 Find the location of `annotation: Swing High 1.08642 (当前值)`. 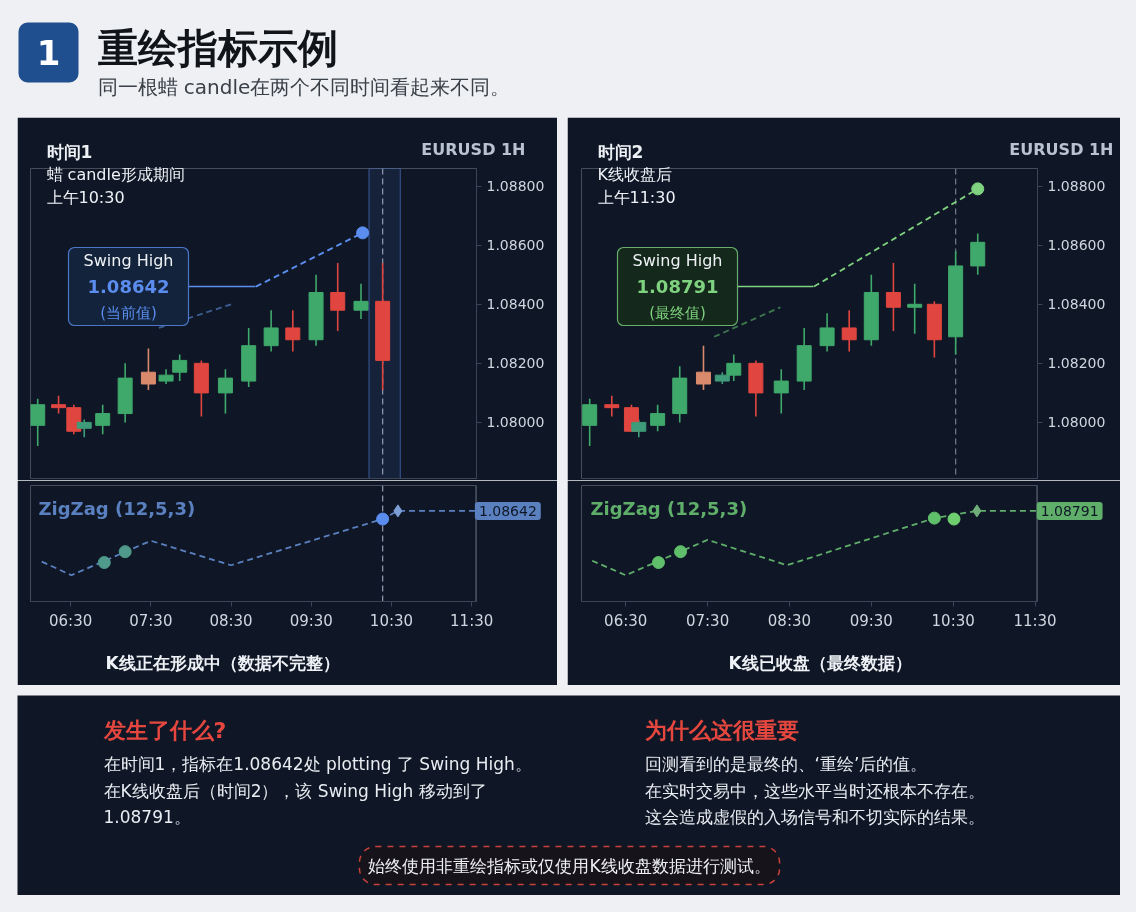

annotation: Swing High 1.08642 (当前值) is located at coordinates (128, 286).